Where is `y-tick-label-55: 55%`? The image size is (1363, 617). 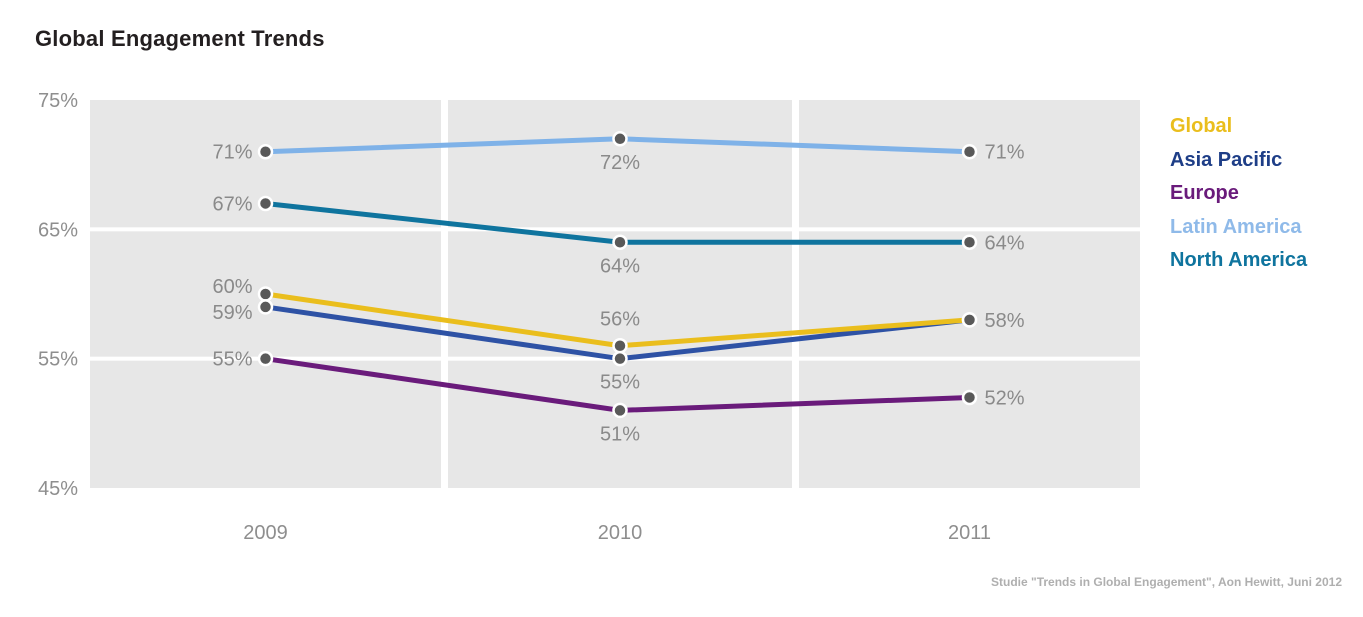 y-tick-label-55: 55% is located at coordinates (58, 360).